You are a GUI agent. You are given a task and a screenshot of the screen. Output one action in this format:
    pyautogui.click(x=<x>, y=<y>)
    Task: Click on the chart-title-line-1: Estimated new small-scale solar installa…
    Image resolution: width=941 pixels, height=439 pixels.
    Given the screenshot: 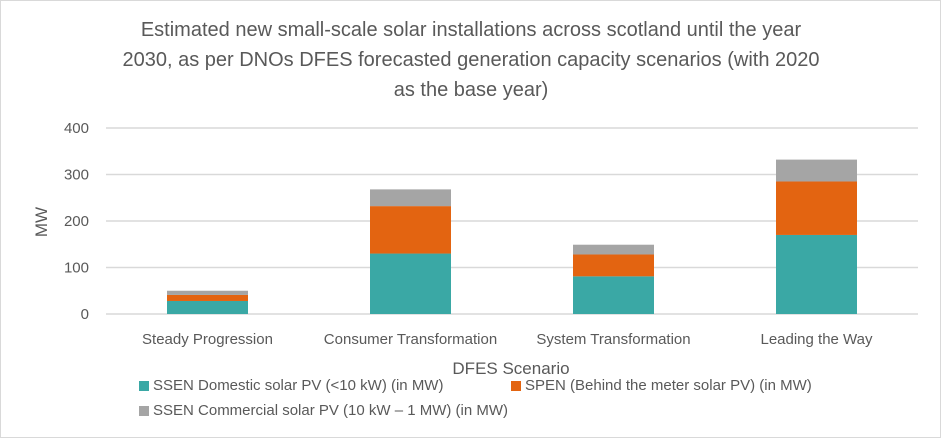 What is the action you would take?
    pyautogui.click(x=471, y=30)
    